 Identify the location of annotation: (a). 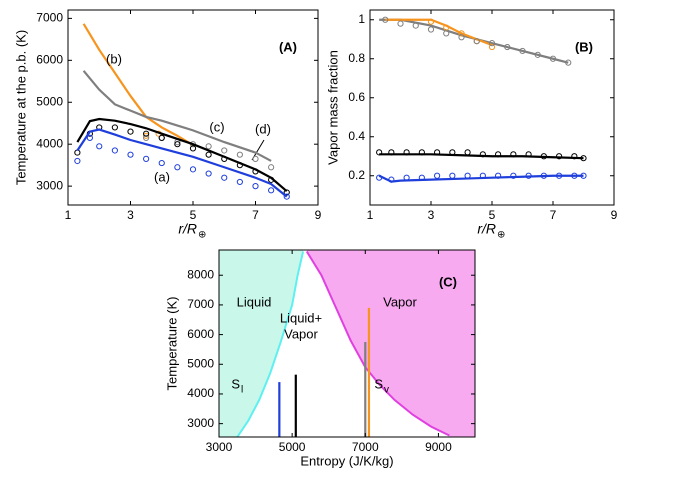
(162, 176).